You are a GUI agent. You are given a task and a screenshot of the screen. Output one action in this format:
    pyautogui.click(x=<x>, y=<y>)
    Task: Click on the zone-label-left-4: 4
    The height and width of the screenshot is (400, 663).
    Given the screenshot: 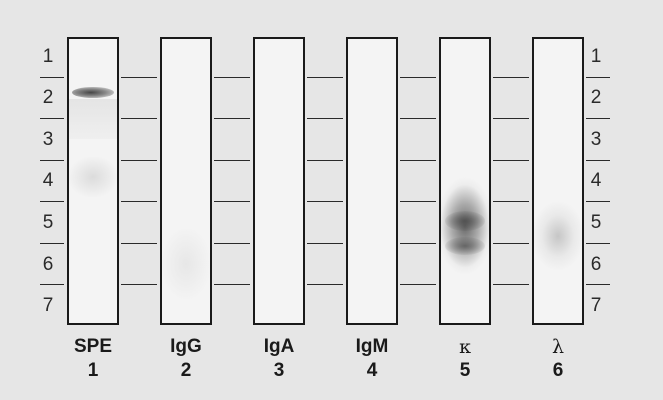 What is the action you would take?
    pyautogui.click(x=48, y=180)
    